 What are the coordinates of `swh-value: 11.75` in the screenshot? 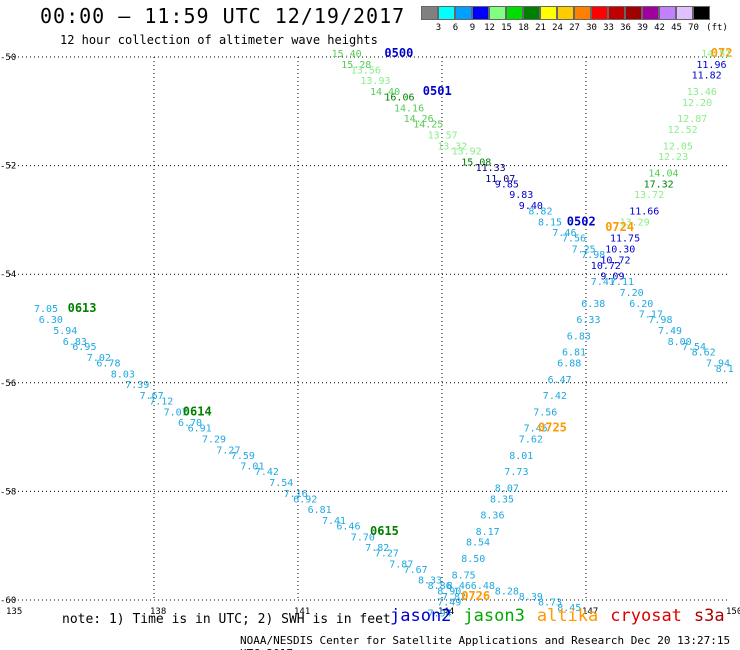 It's located at (625, 239).